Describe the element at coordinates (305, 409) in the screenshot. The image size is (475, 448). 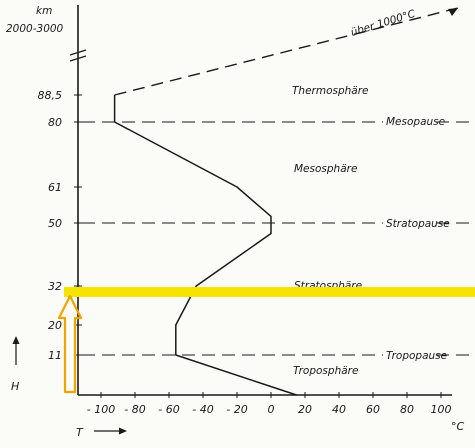
I see `x-tick-label: 20` at that location.